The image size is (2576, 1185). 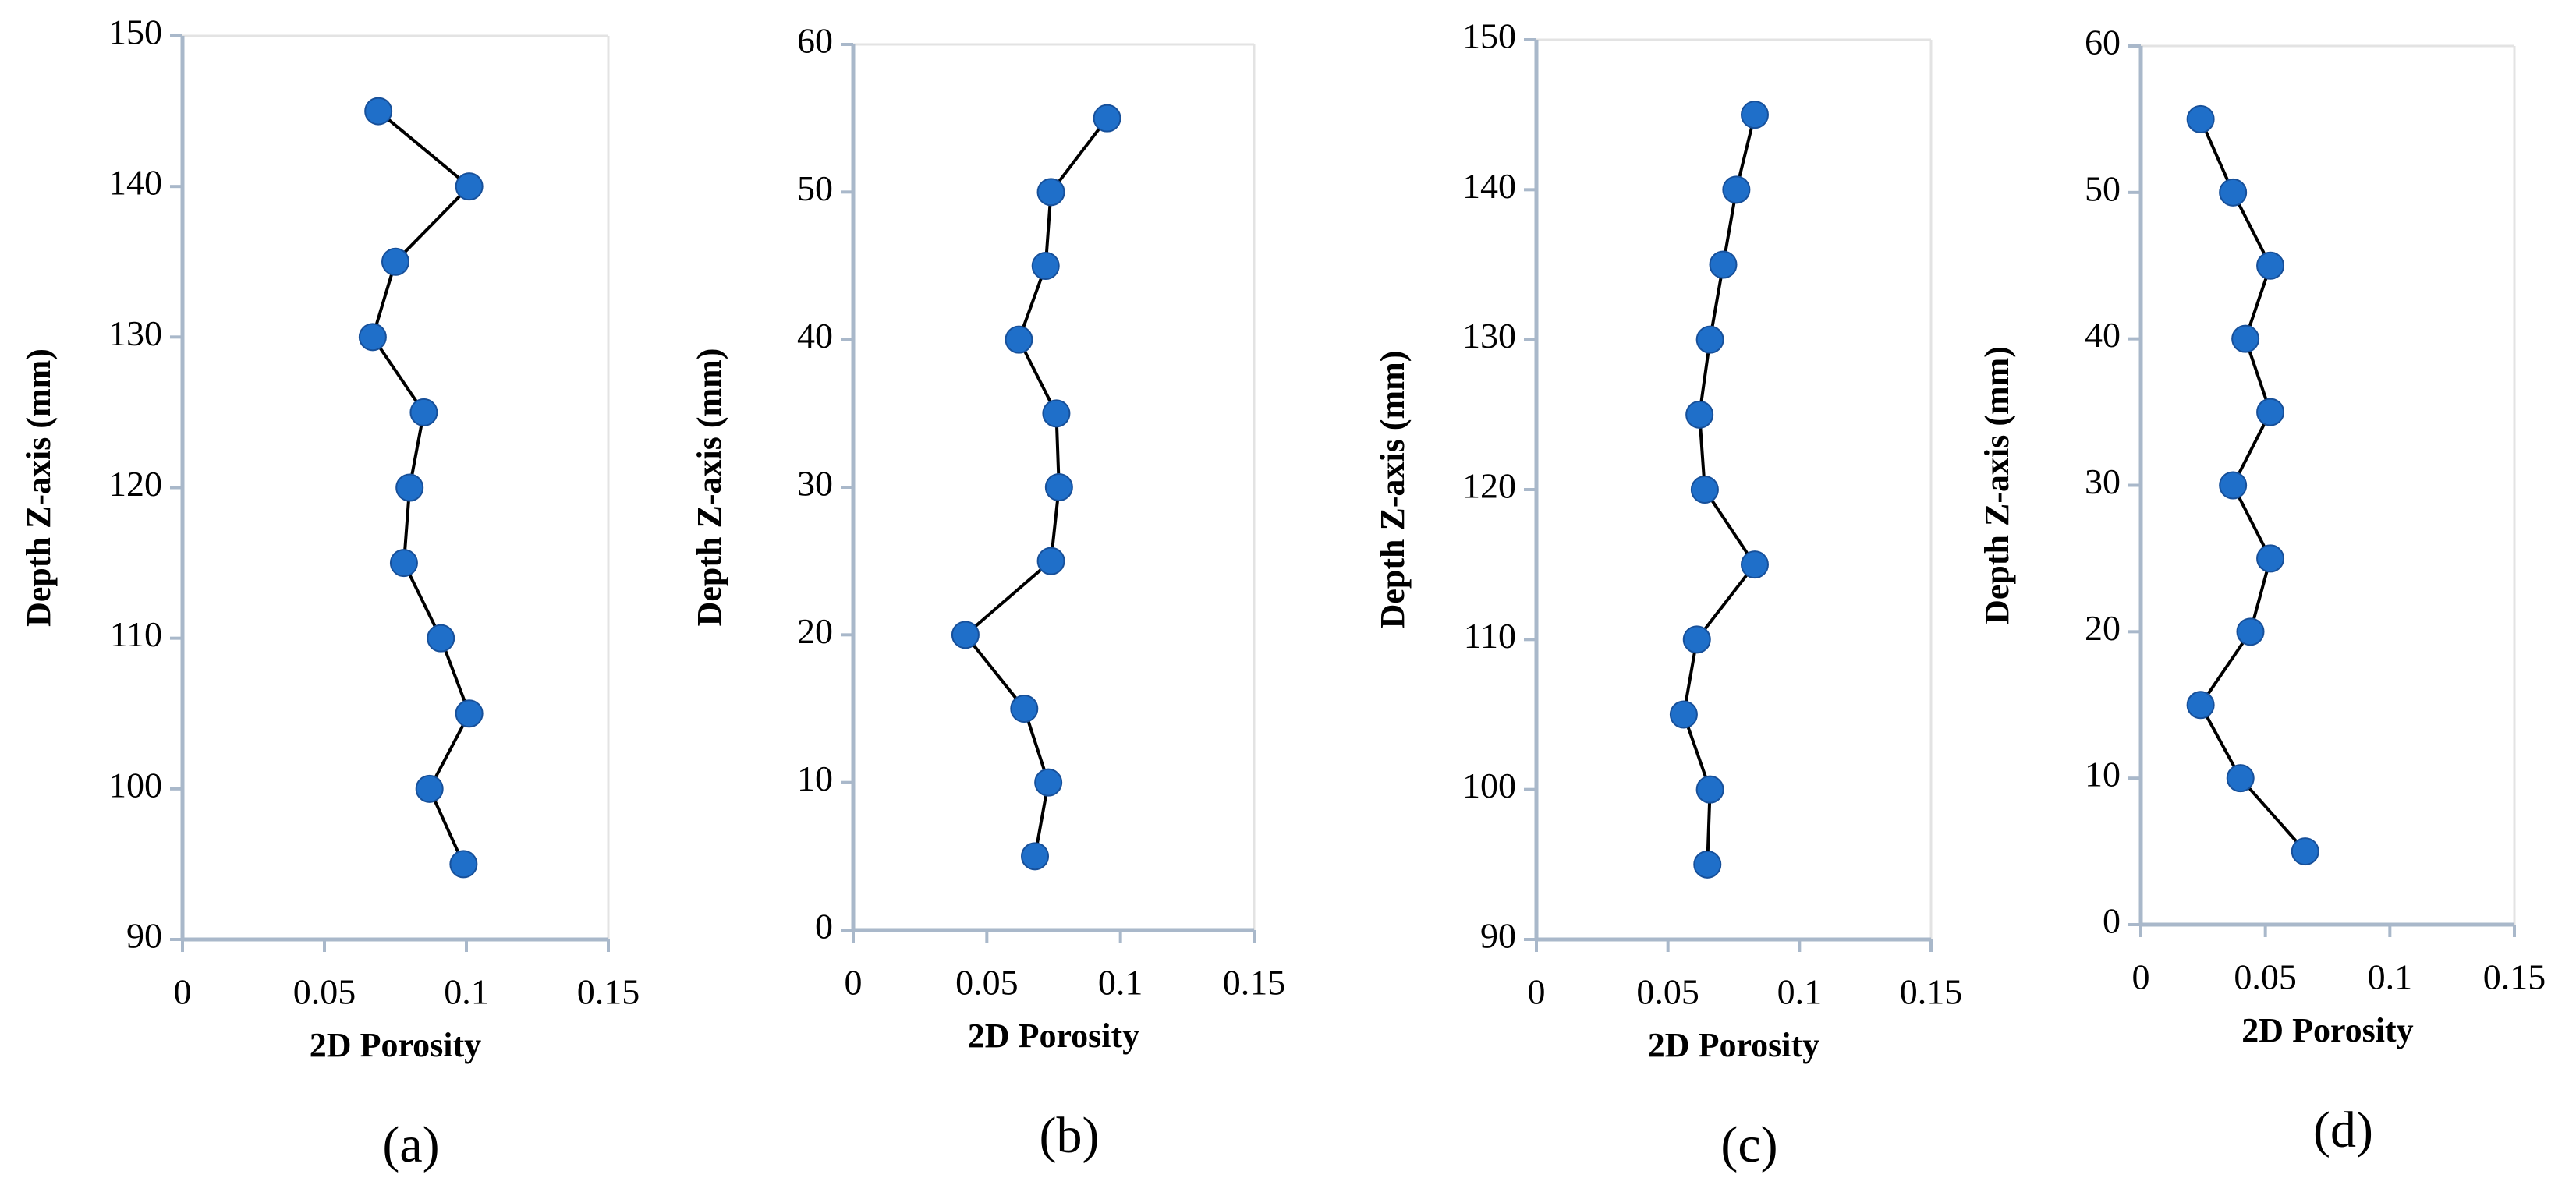 What do you see at coordinates (1489, 486) in the screenshot?
I see `y-tick-label: 120` at bounding box center [1489, 486].